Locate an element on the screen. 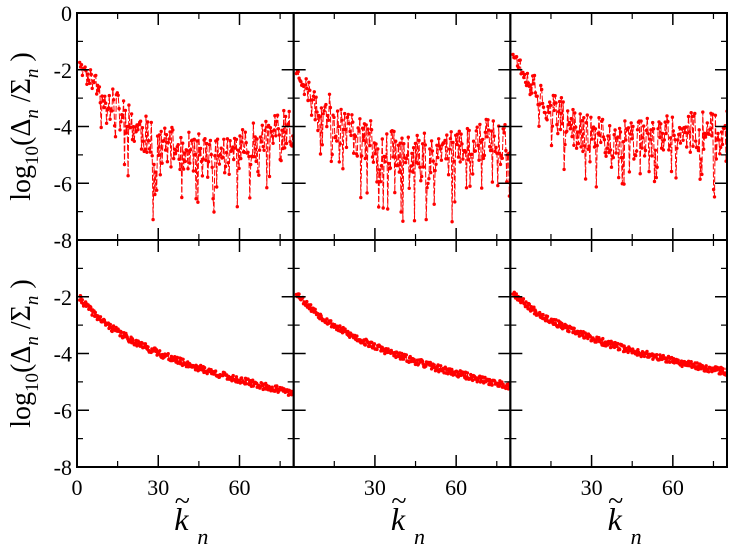  y-tick-label: -8 is located at coordinates (63, 467).